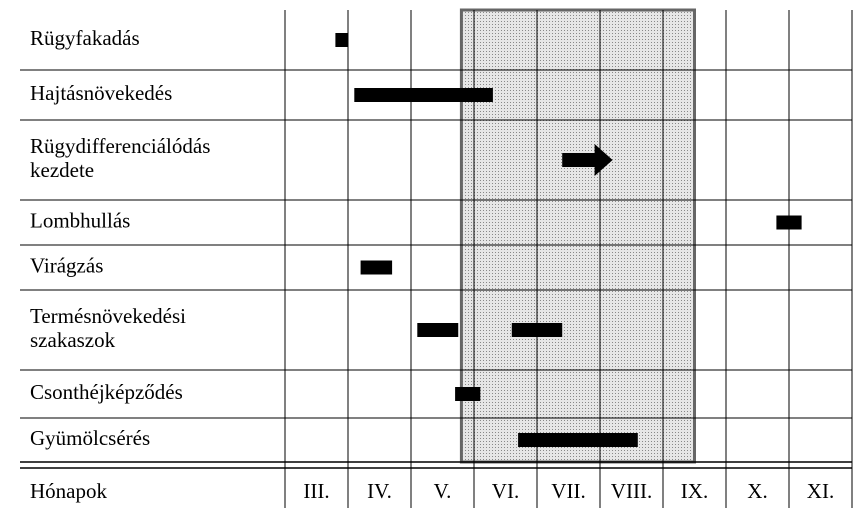  Describe the element at coordinates (90, 438) in the screenshot. I see `row-label: Gyümölcsérés` at that location.